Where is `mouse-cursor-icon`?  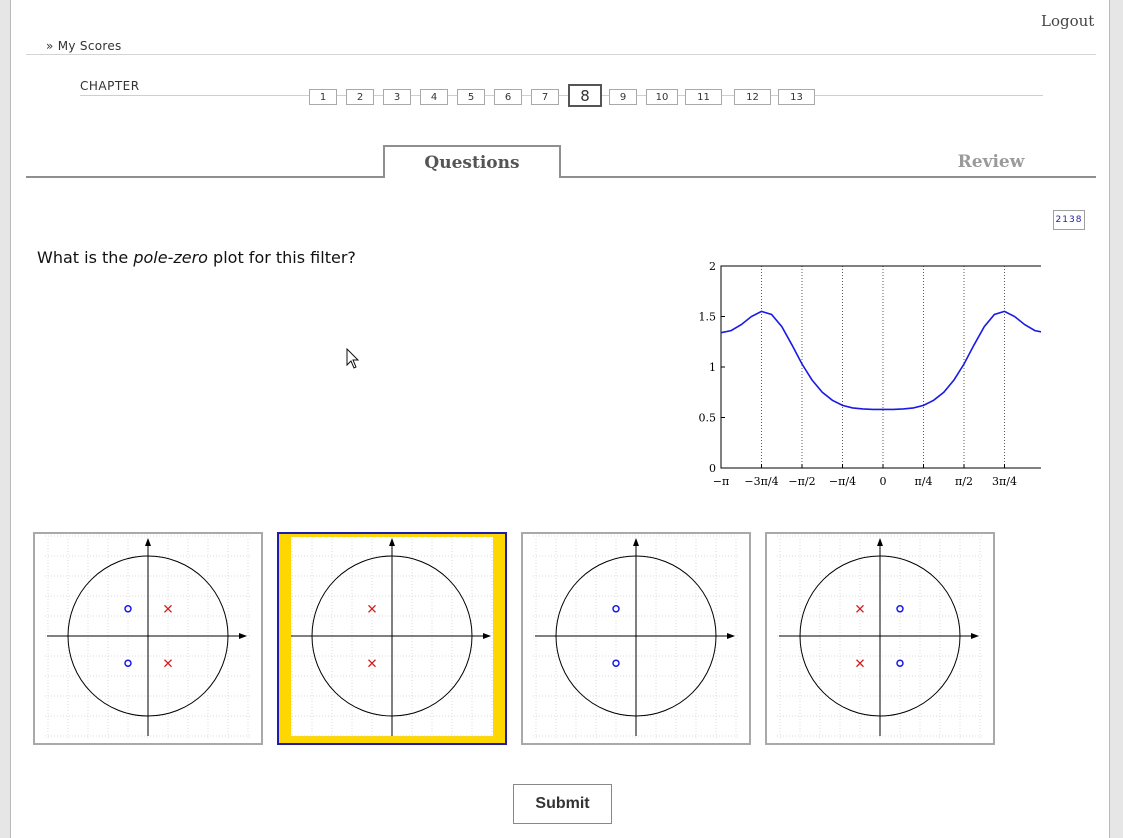 mouse-cursor-icon is located at coordinates (353, 358).